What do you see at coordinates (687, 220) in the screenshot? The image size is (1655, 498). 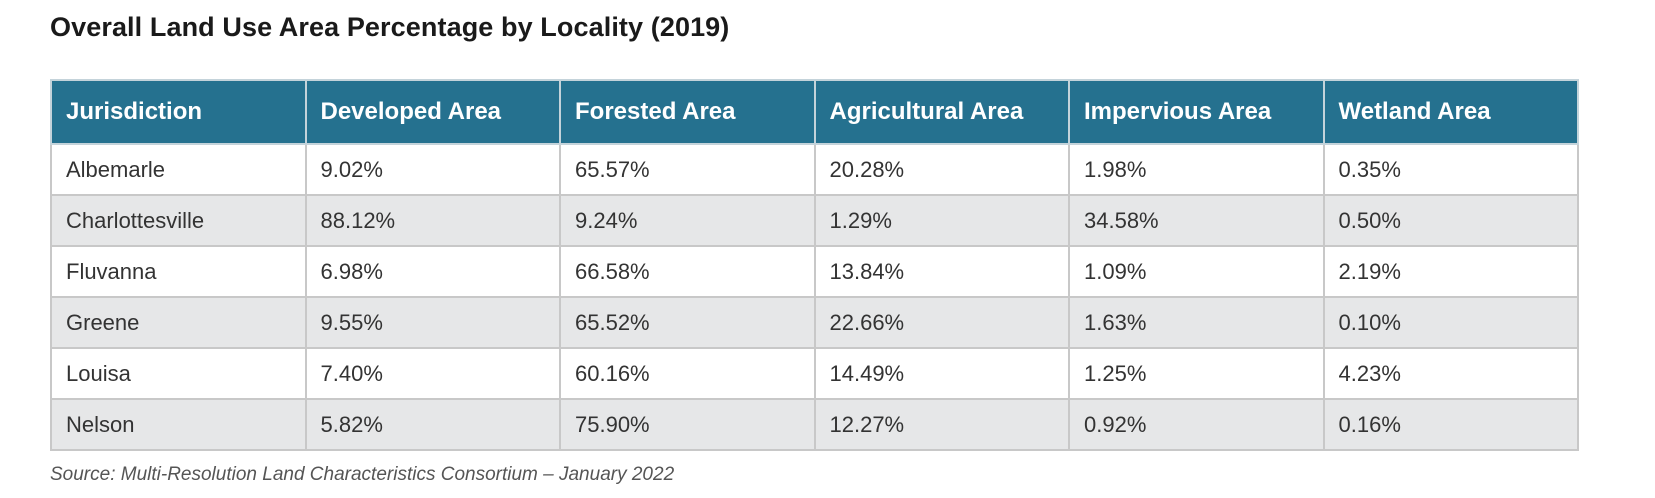 I see `cell-forested-area: 9.24%` at bounding box center [687, 220].